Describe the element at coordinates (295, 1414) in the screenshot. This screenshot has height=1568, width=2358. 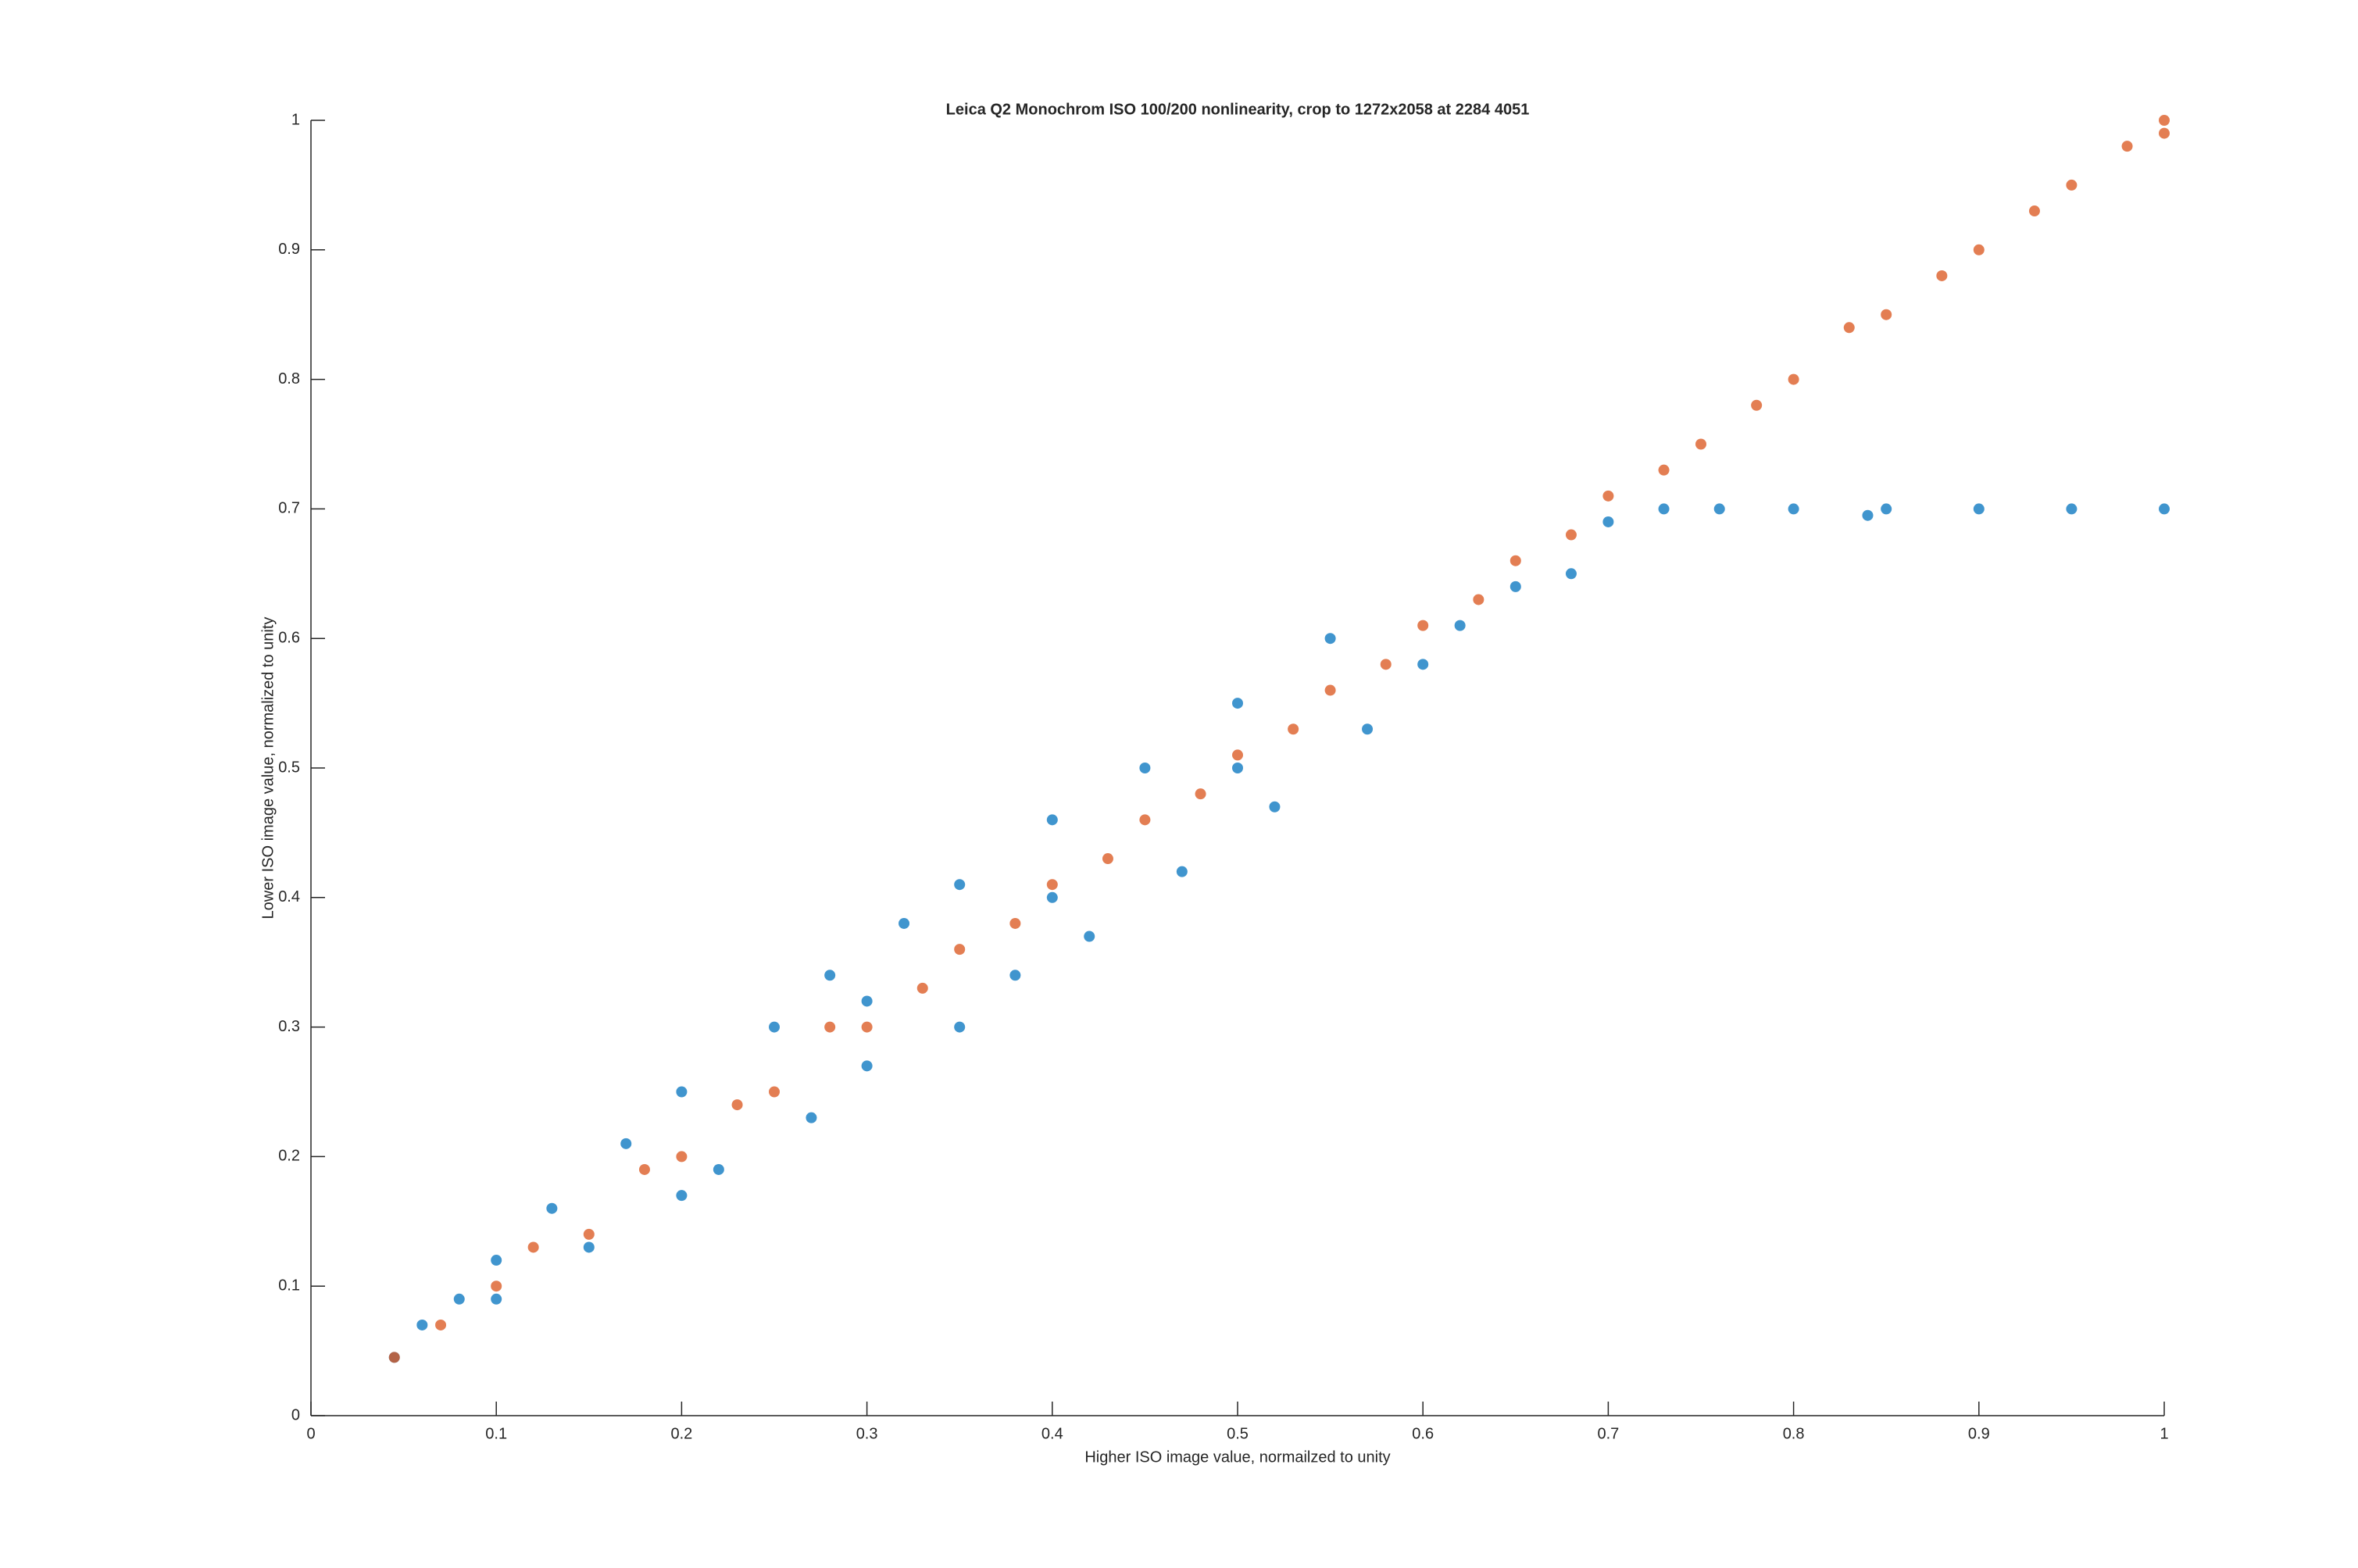
I see `y-tick-label: 0` at that location.